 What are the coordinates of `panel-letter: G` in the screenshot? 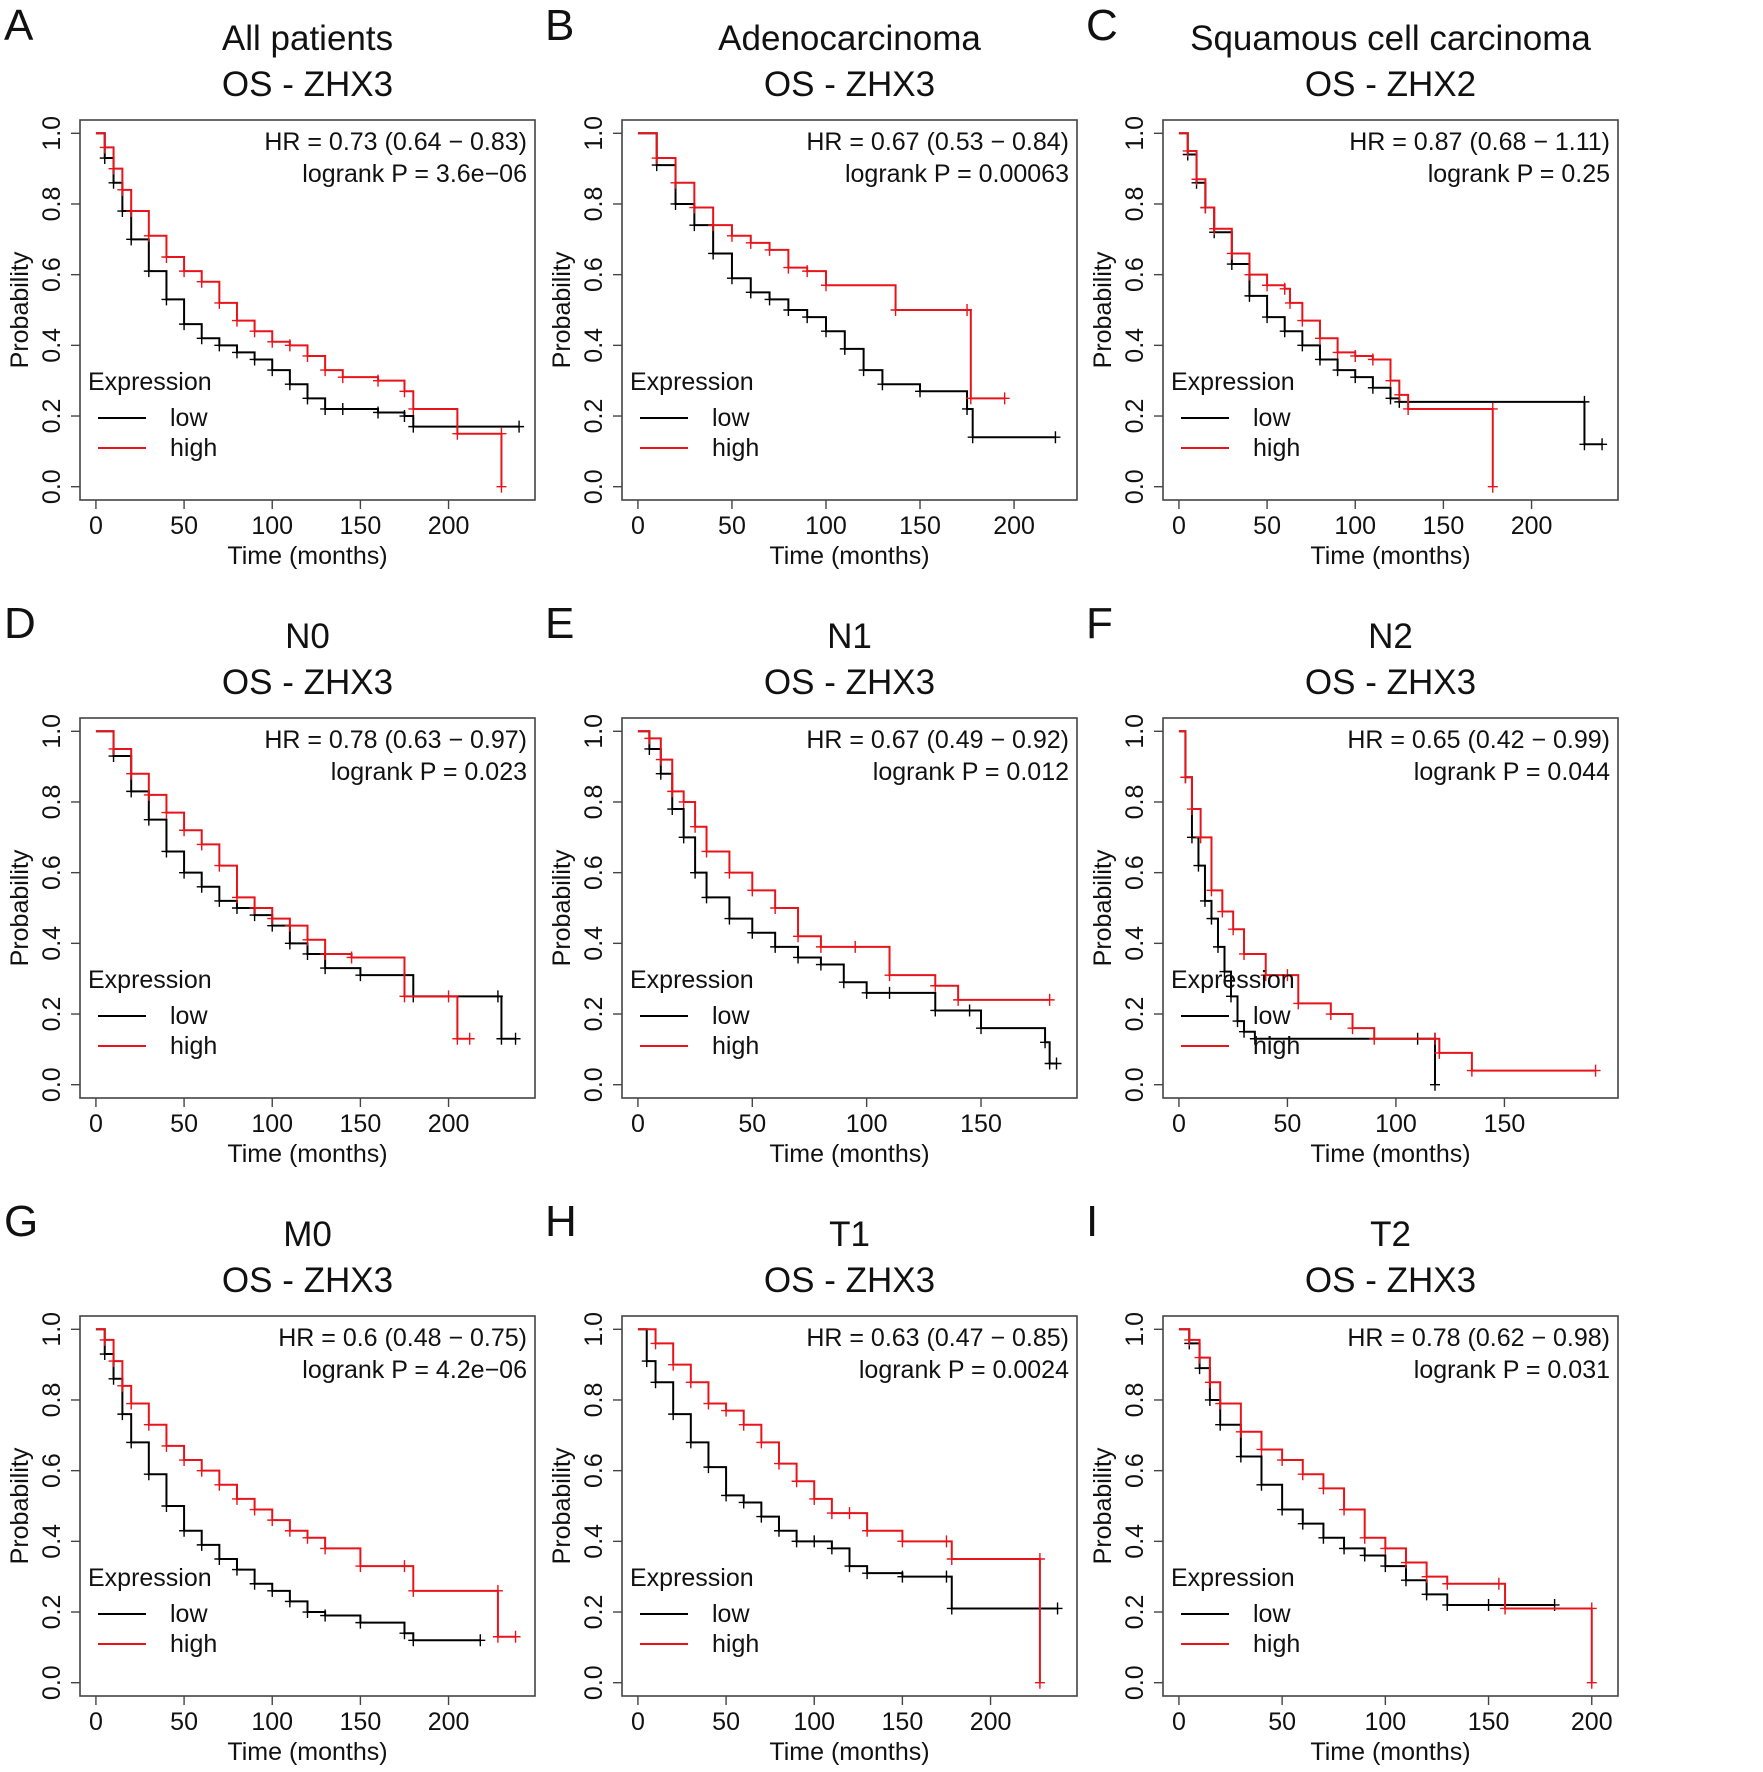 It's located at (21, 1221).